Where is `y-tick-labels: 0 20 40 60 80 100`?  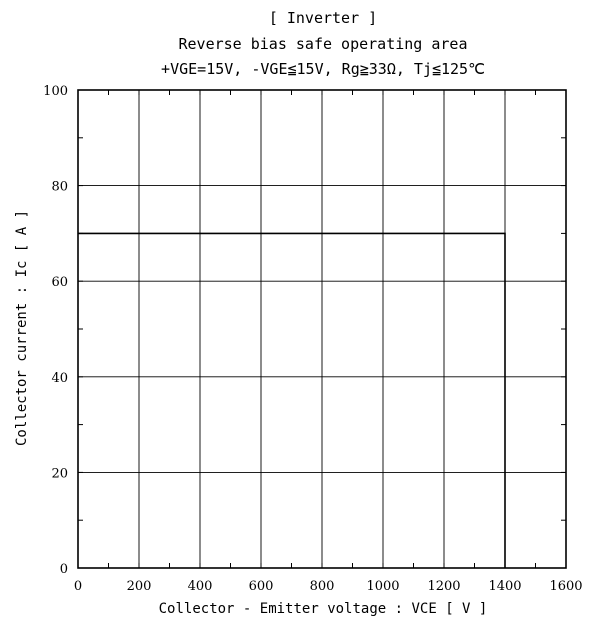 y-tick-labels: 0 20 40 60 80 100 is located at coordinates (55, 330).